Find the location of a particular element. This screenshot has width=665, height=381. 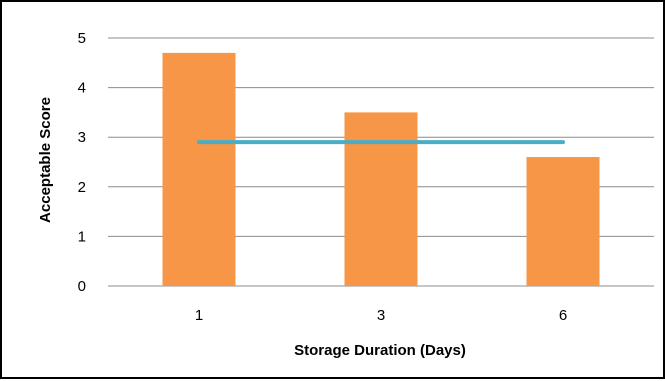

x-tick-label: 3 is located at coordinates (381, 315).